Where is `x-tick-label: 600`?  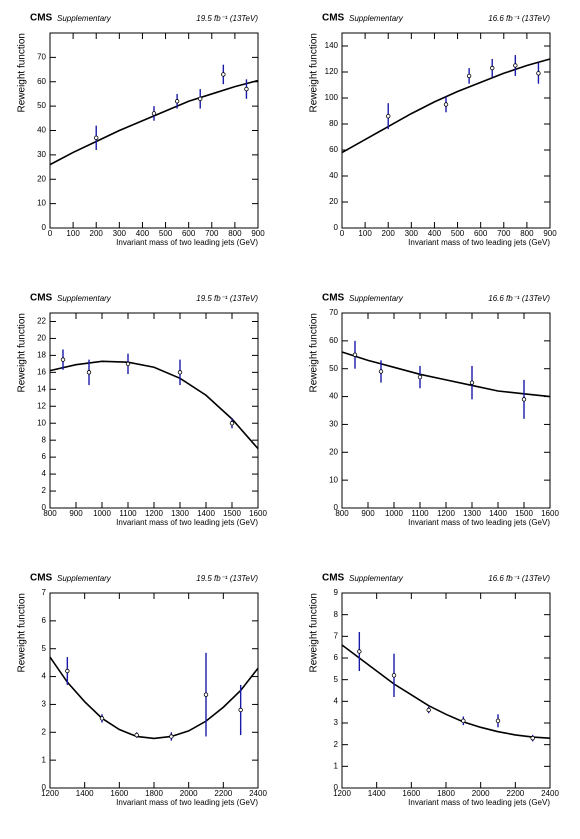 x-tick-label: 600 is located at coordinates (481, 233).